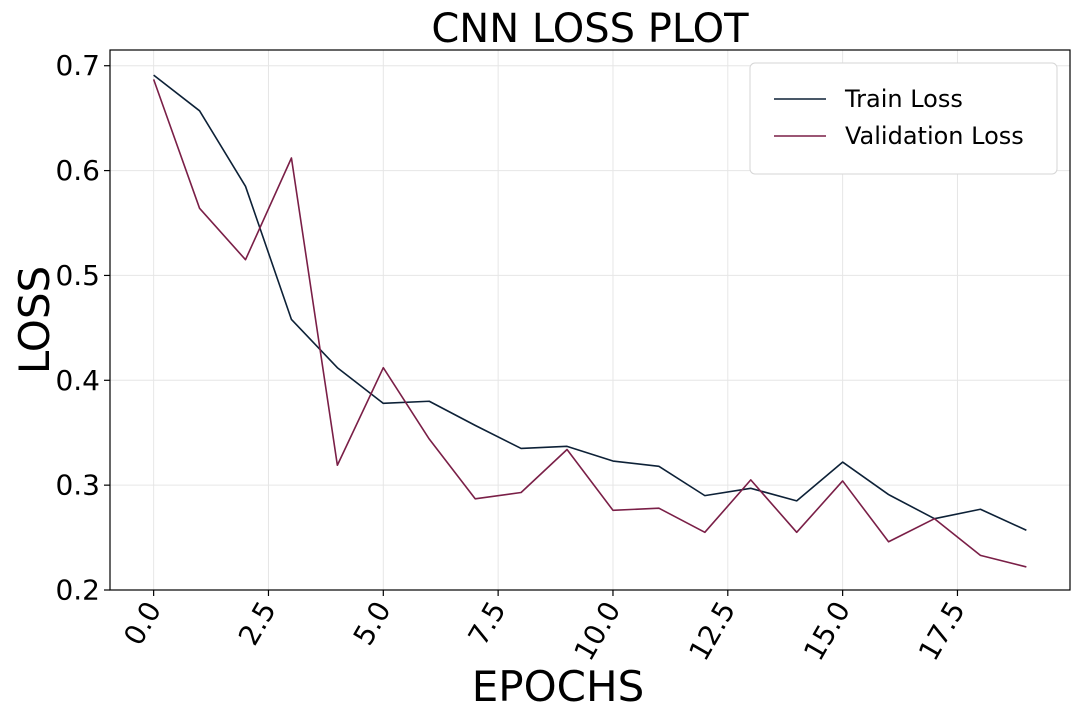 The height and width of the screenshot is (720, 1080). What do you see at coordinates (903, 99) in the screenshot?
I see `legend-label: Train Loss` at bounding box center [903, 99].